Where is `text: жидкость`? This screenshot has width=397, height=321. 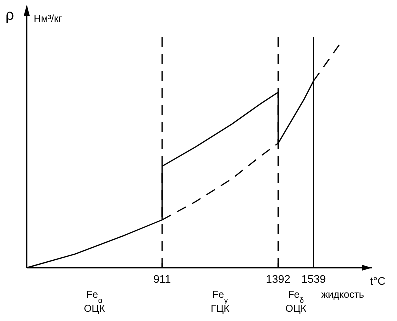 text: жидкость is located at coordinates (342, 295).